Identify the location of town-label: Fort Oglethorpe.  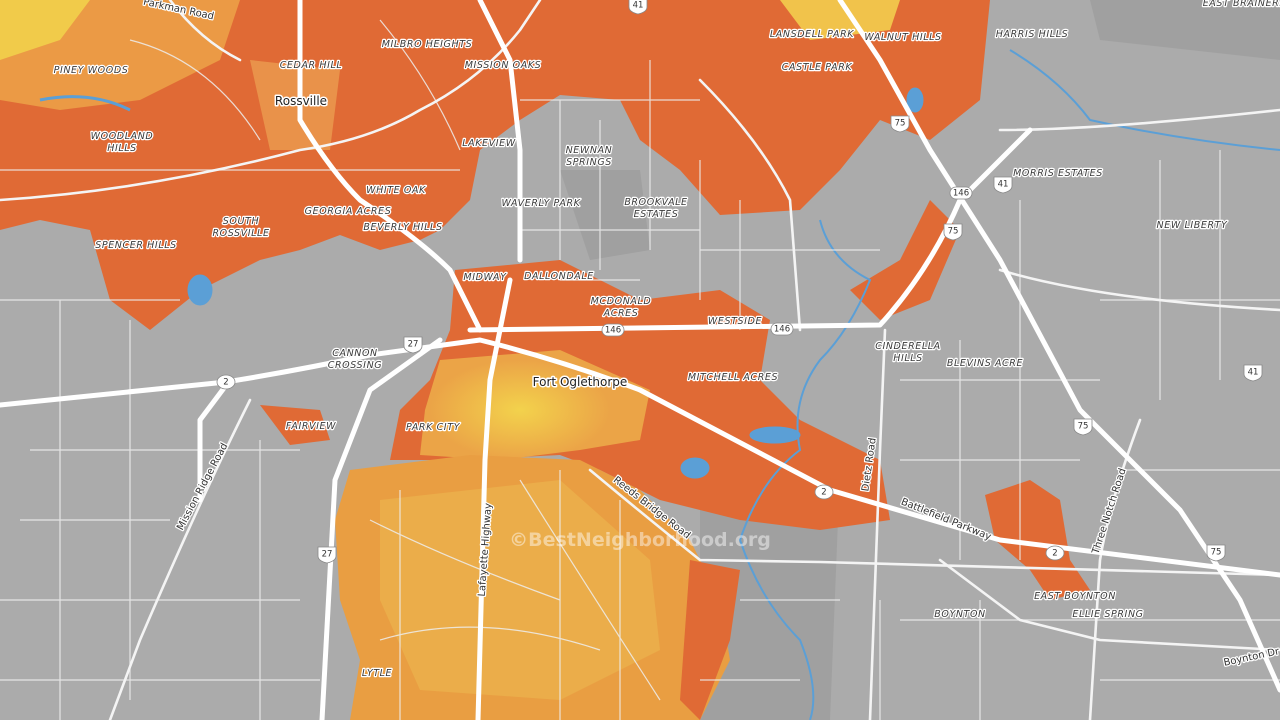
(580, 382).